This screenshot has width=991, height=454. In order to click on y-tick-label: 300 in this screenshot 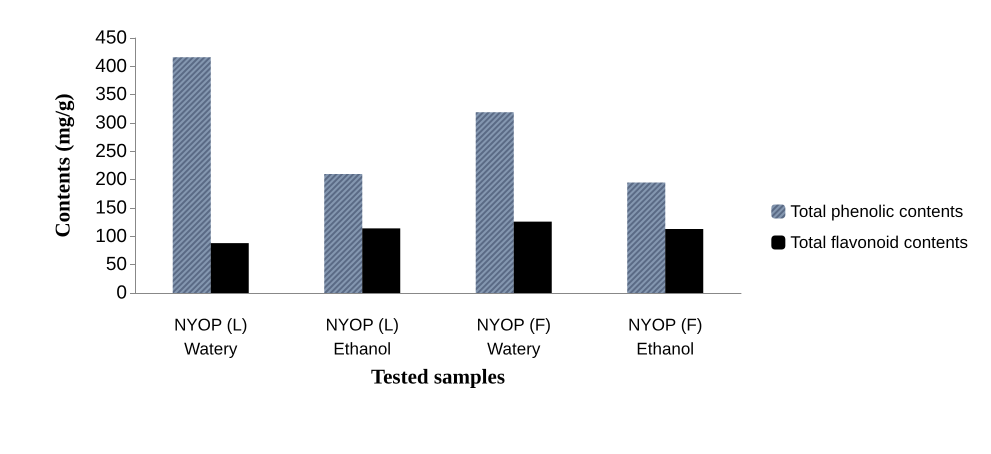, I will do `click(111, 123)`.